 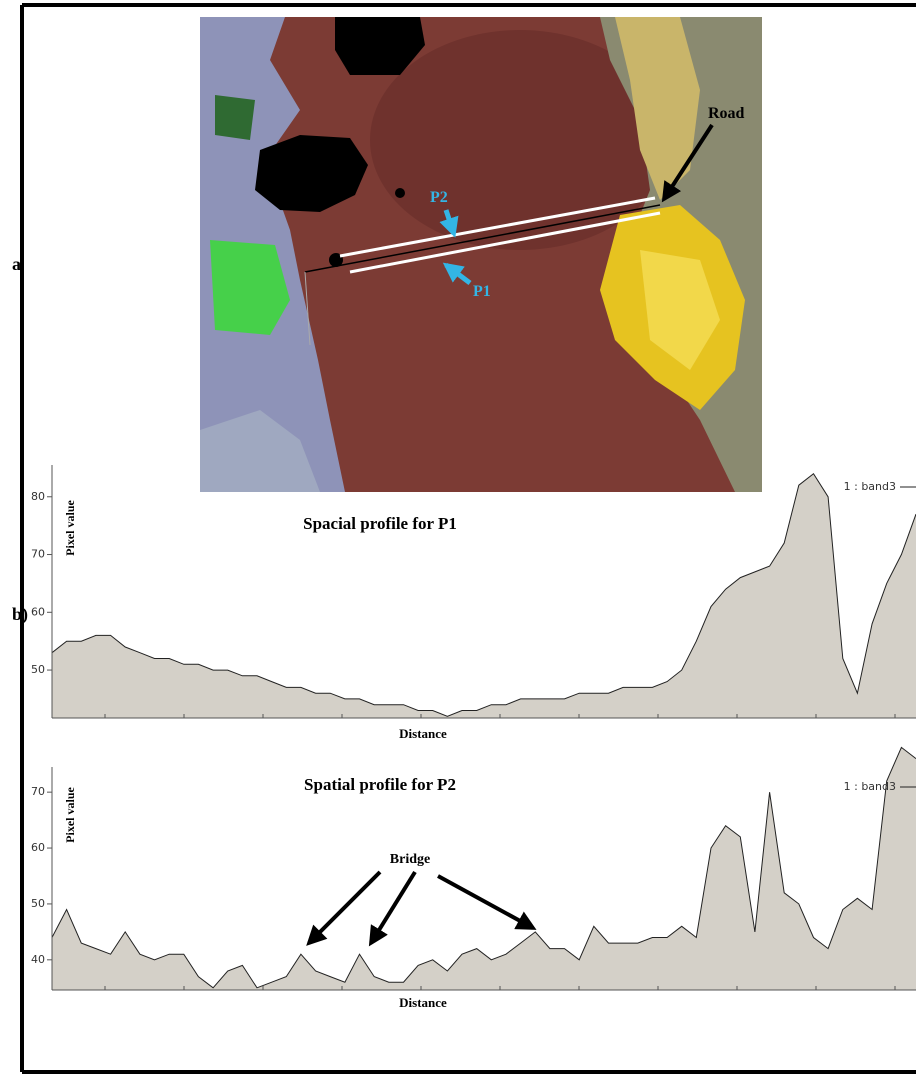 What do you see at coordinates (410, 859) in the screenshot?
I see `annotation: Bridge` at bounding box center [410, 859].